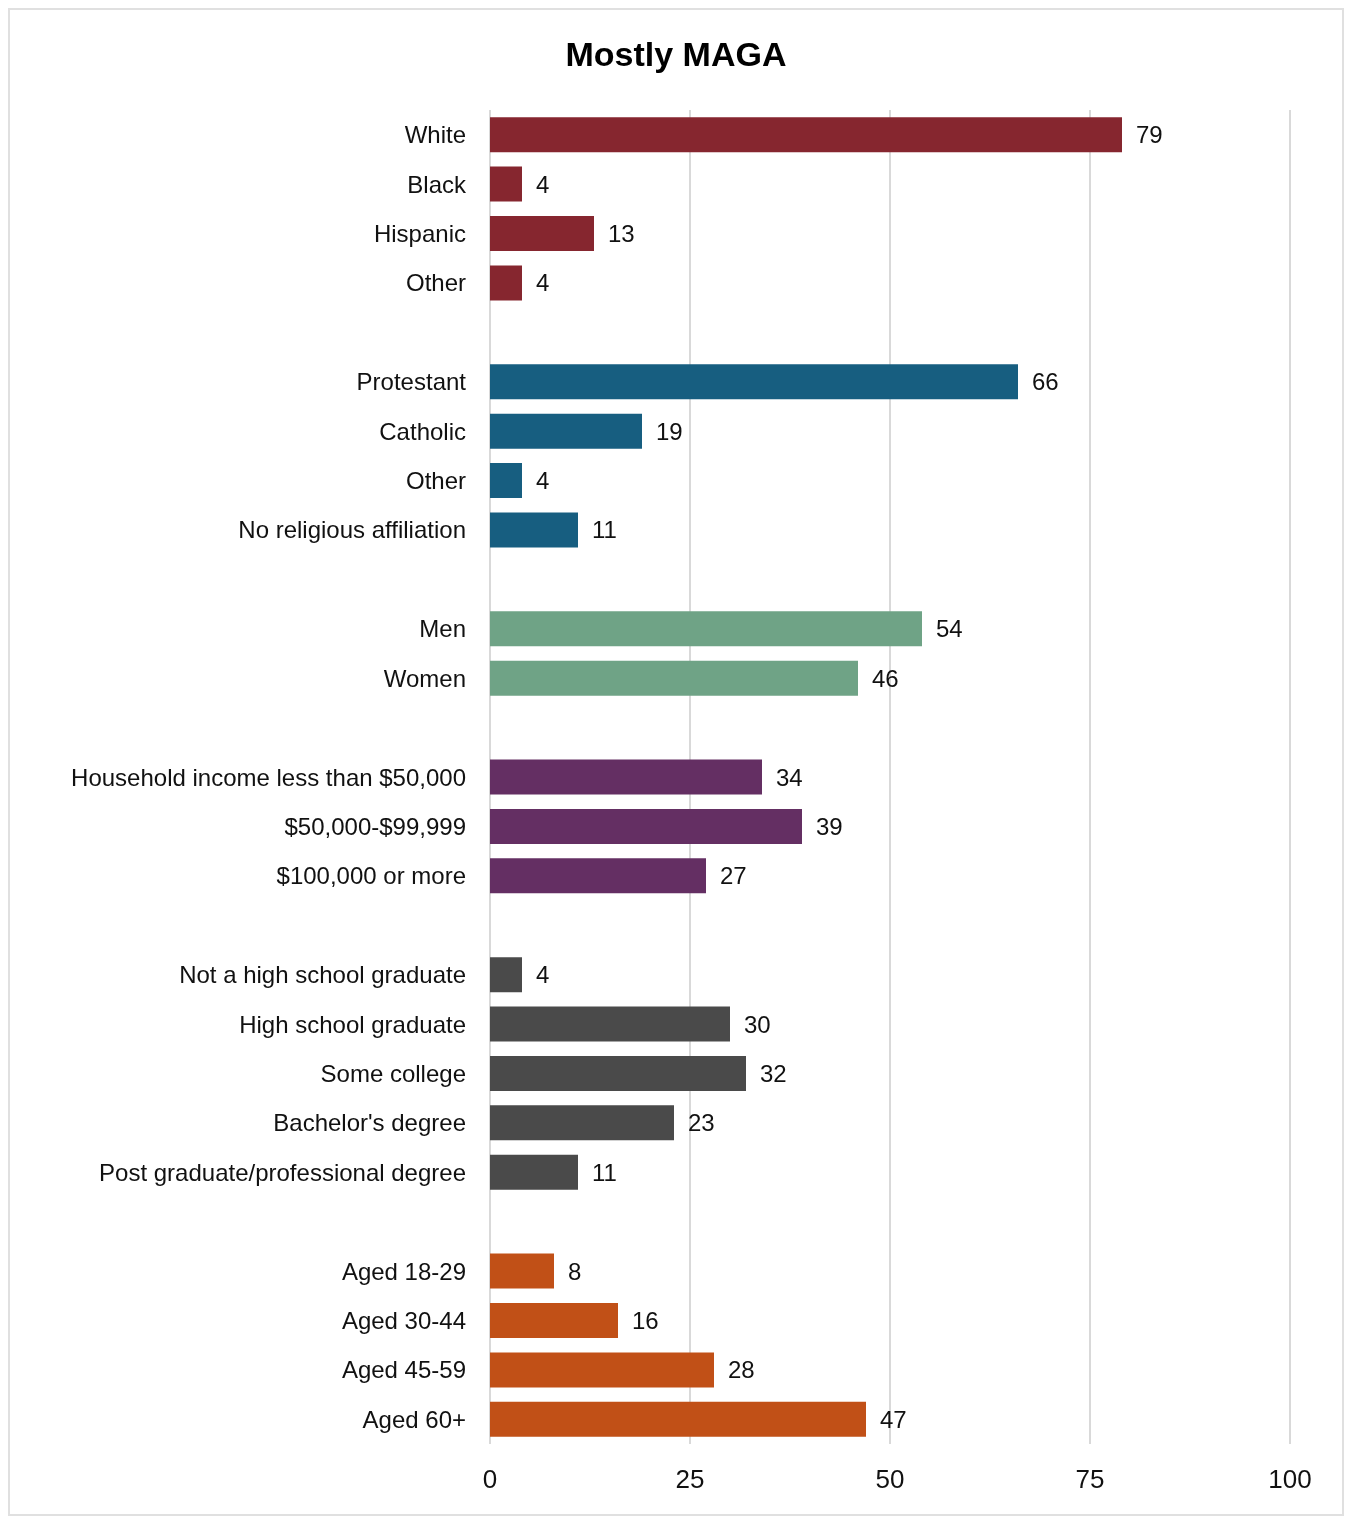 This screenshot has width=1354, height=1526. Describe the element at coordinates (893, 1419) in the screenshot. I see `data-label: 47` at that location.